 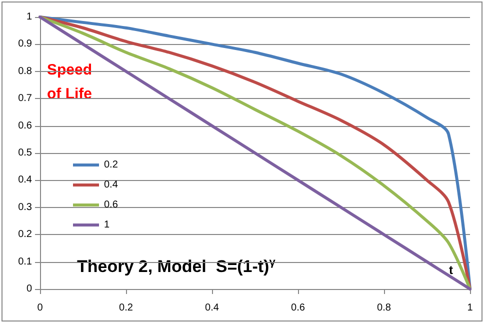 What do you see at coordinates (25, 180) in the screenshot?
I see `y-tick-label: 0.4` at bounding box center [25, 180].